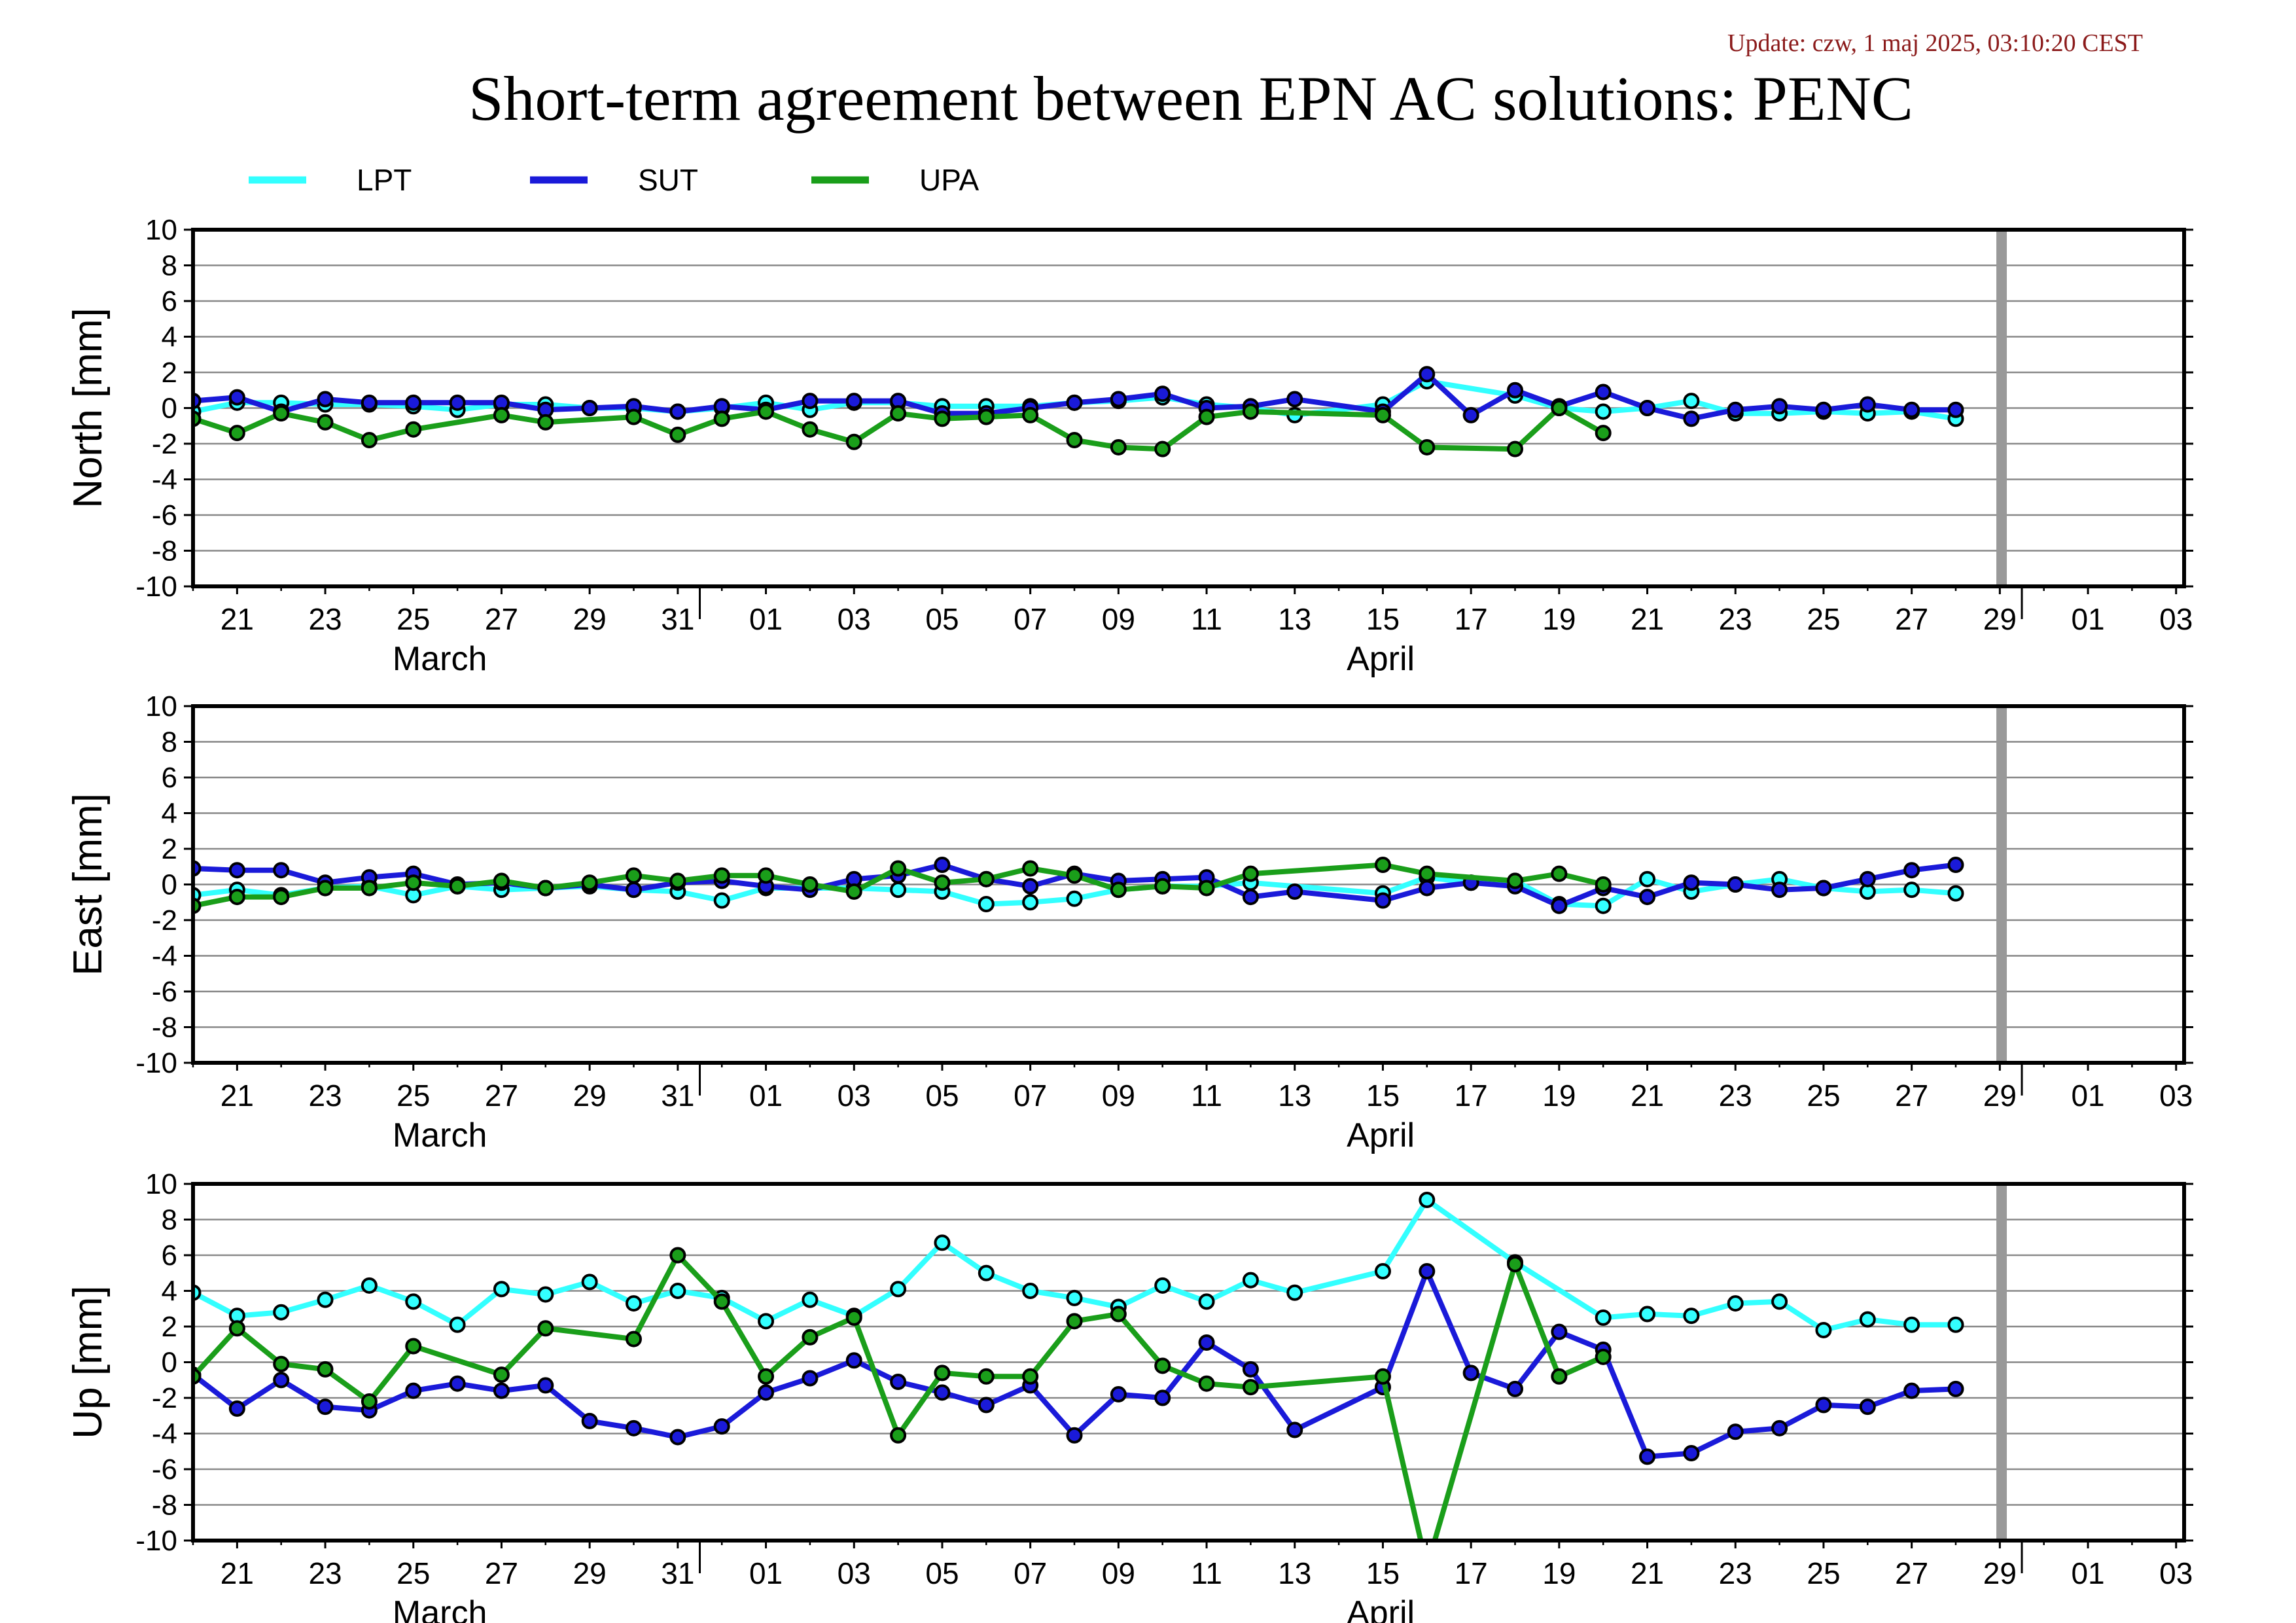 The width and height of the screenshot is (2296, 1623). I want to click on x-tick-label: 03, so click(2176, 1573).